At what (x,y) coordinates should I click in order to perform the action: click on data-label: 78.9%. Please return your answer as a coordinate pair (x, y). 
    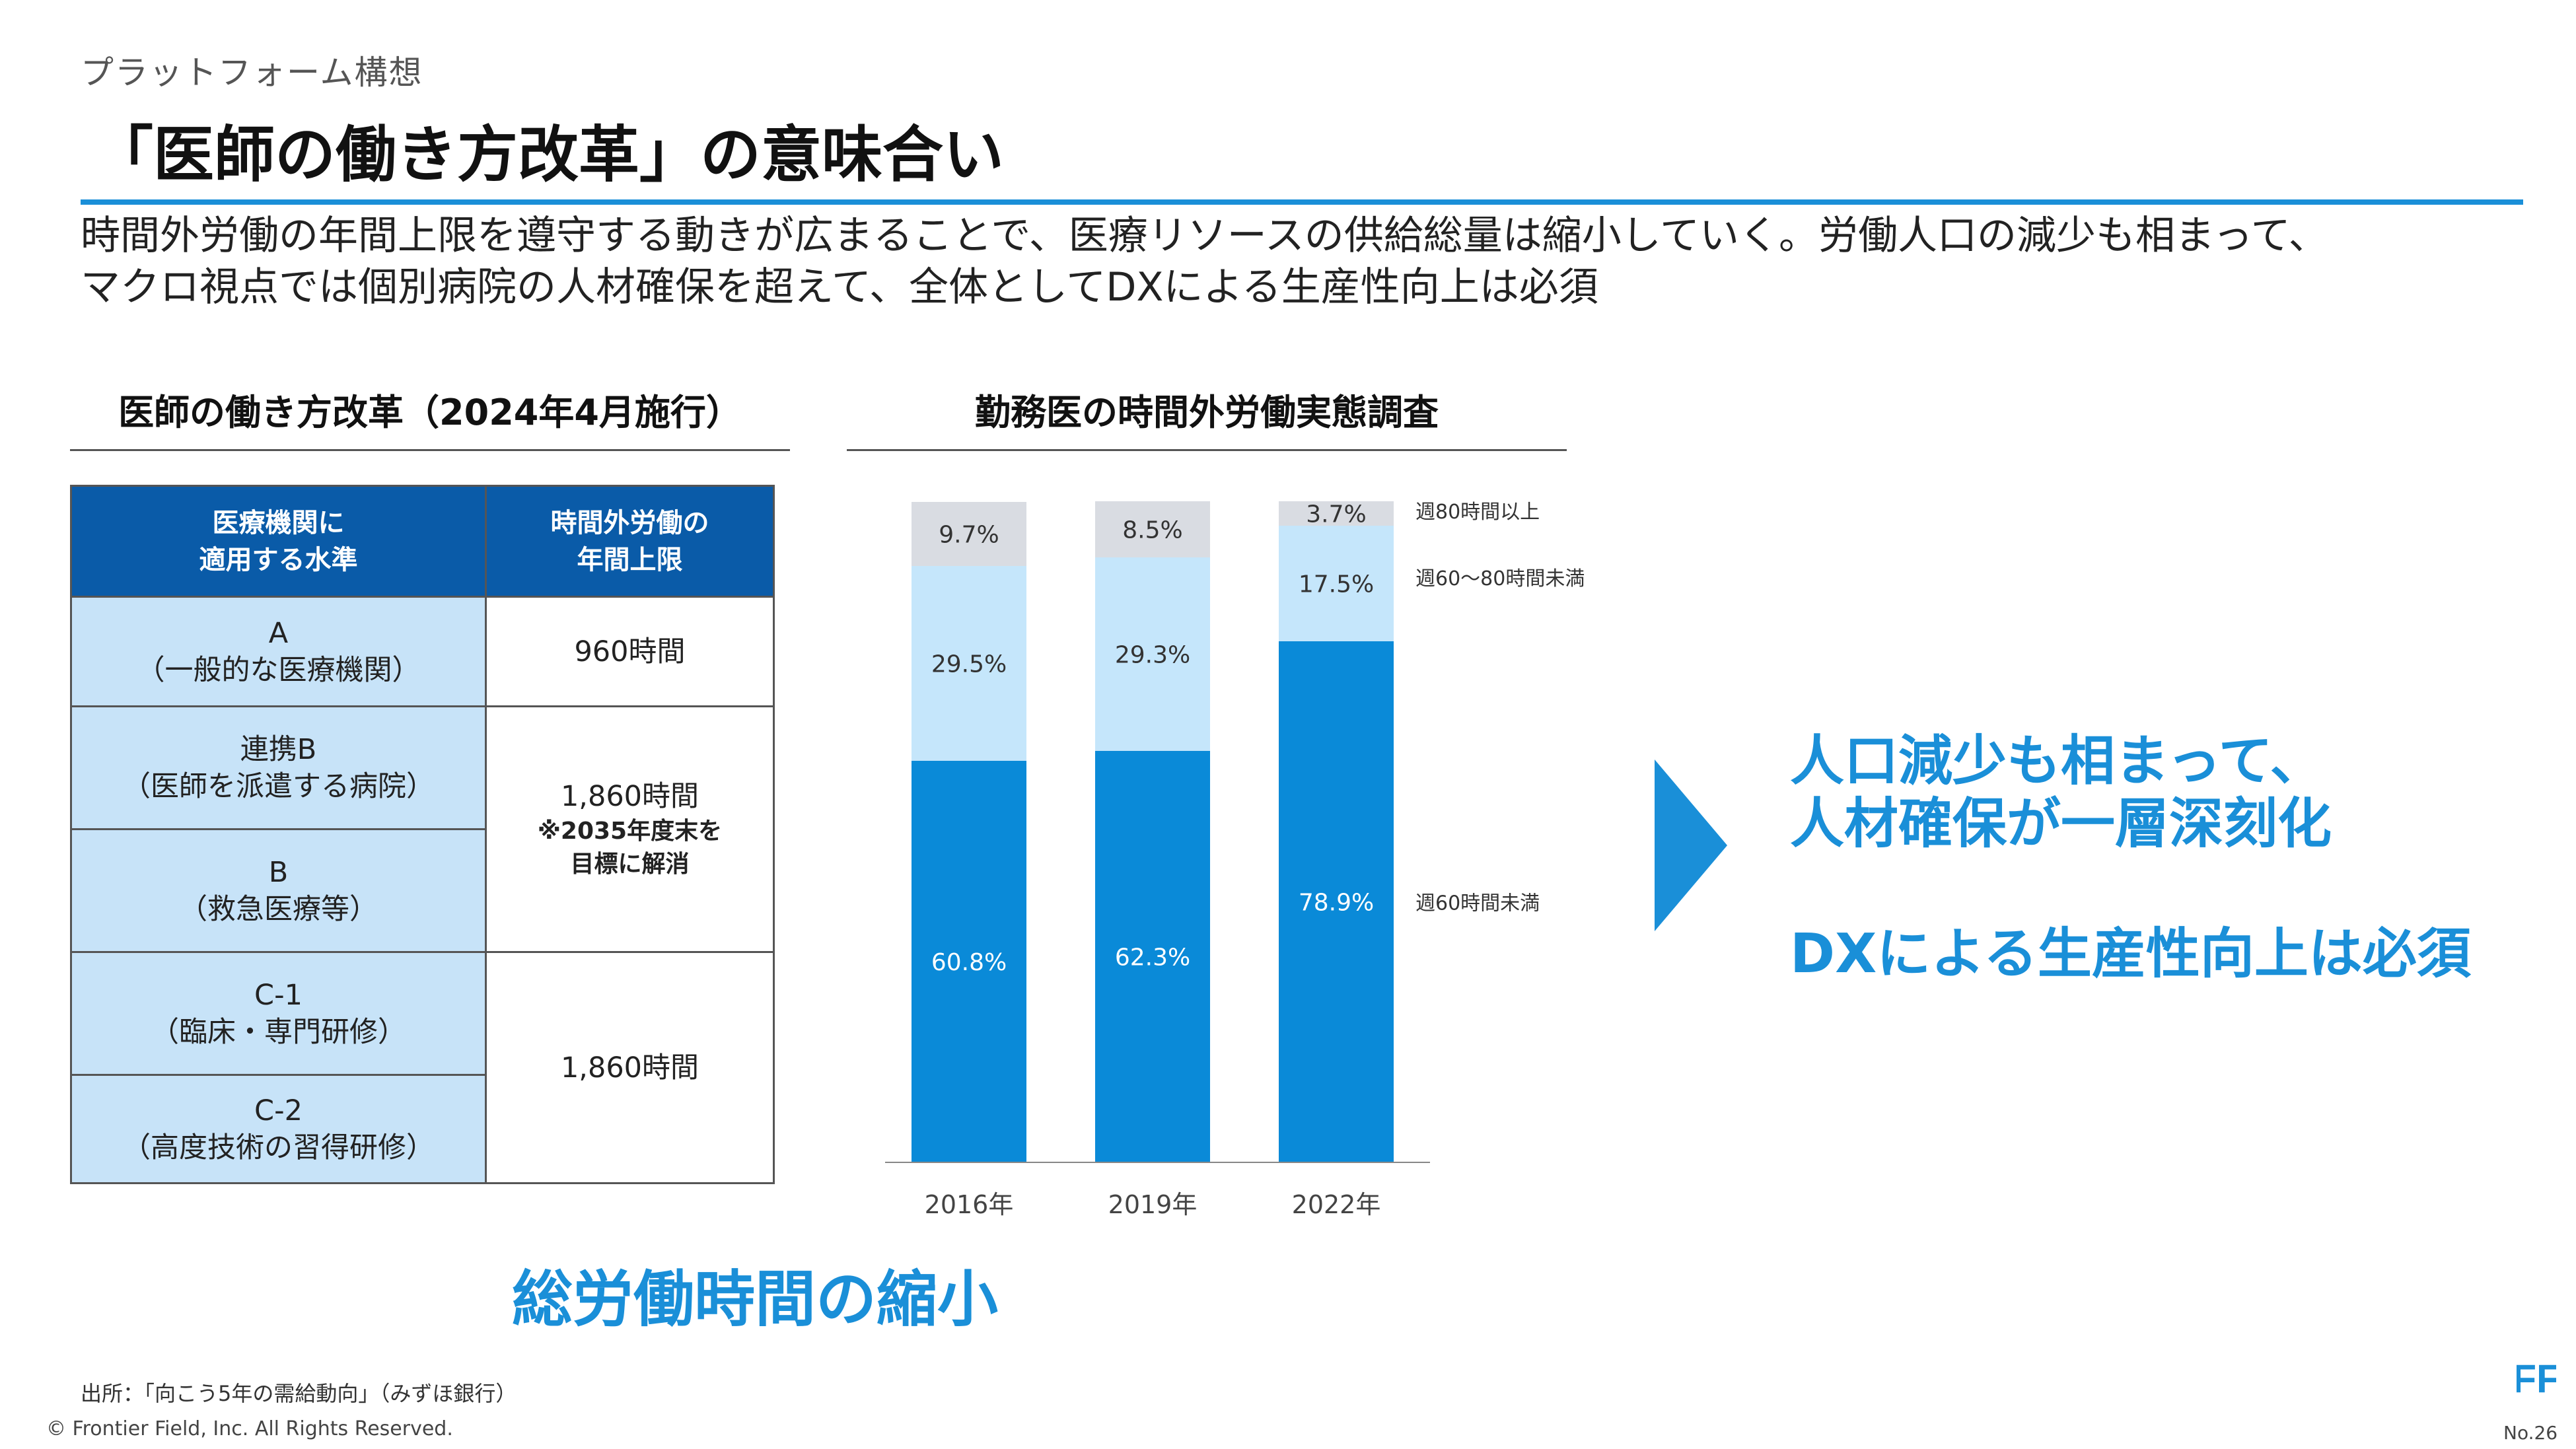
    Looking at the image, I should click on (1336, 904).